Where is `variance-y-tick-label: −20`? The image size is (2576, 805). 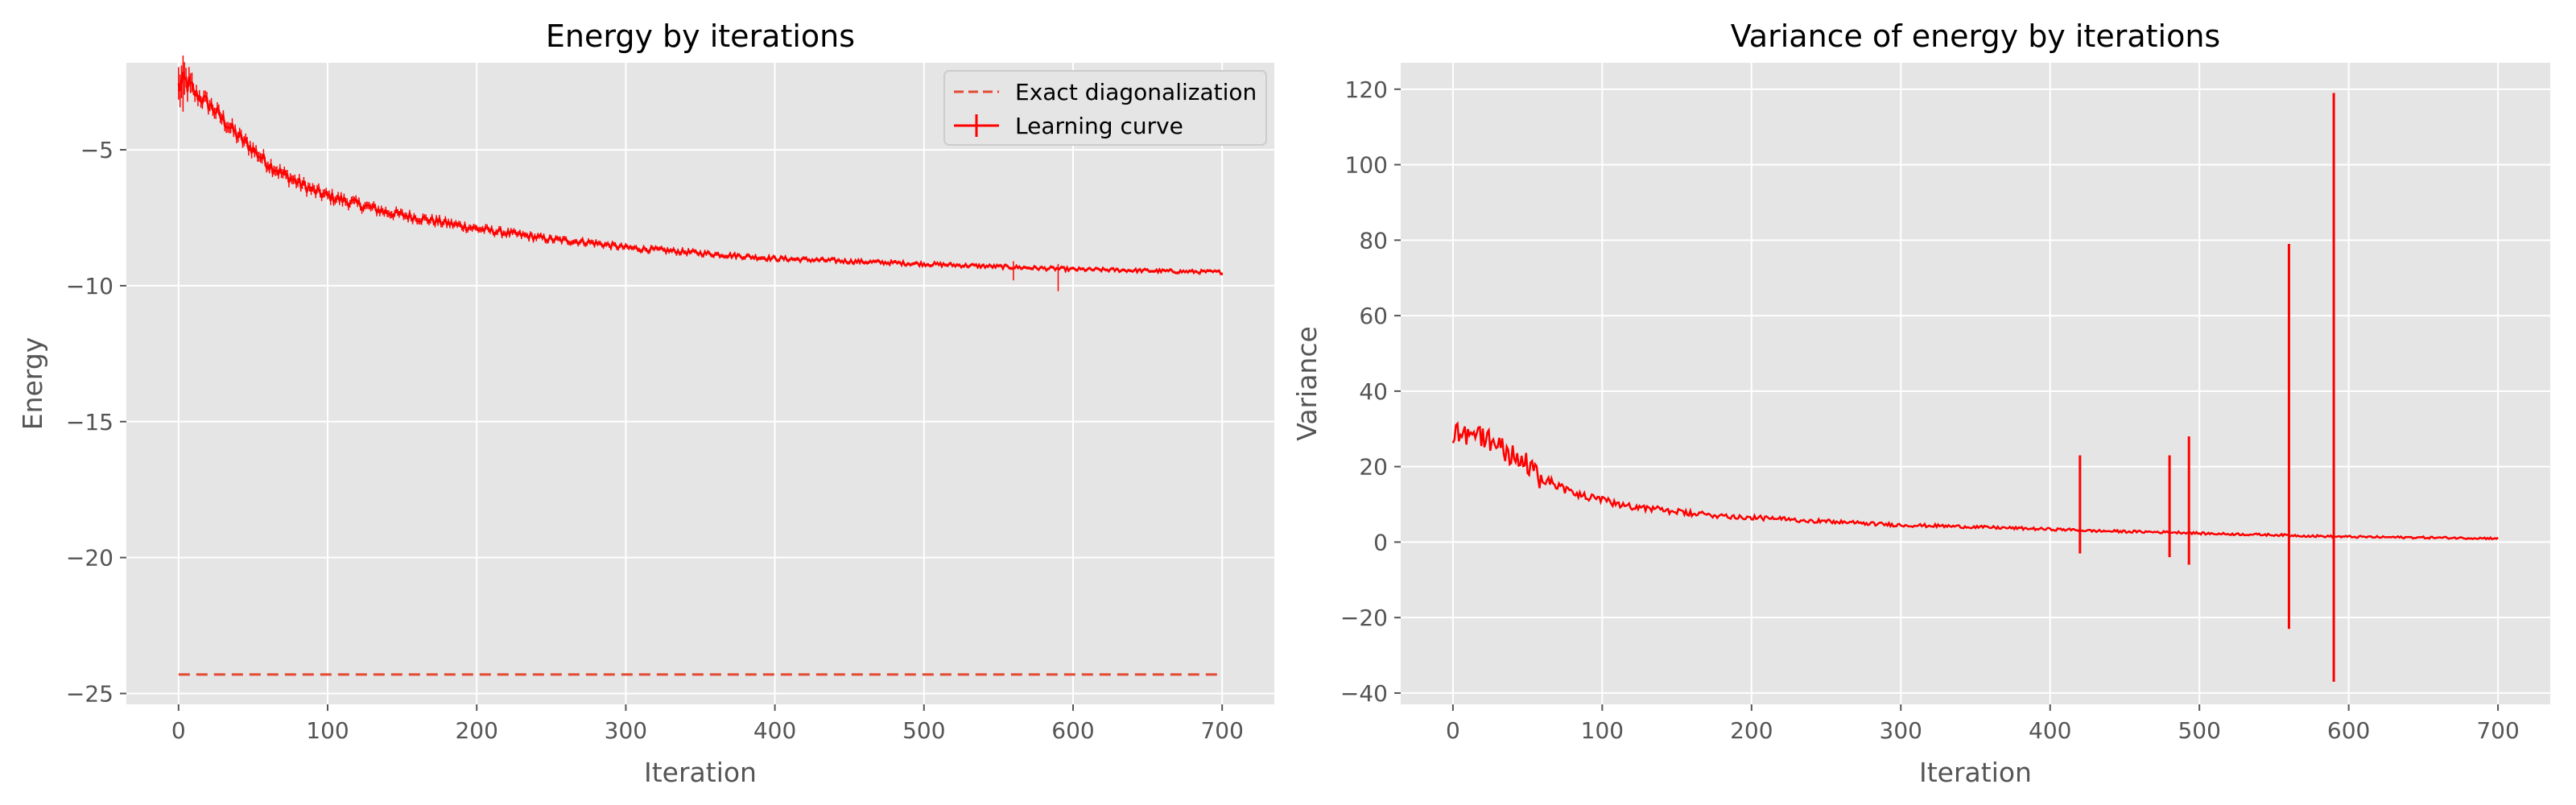 variance-y-tick-label: −20 is located at coordinates (1364, 618).